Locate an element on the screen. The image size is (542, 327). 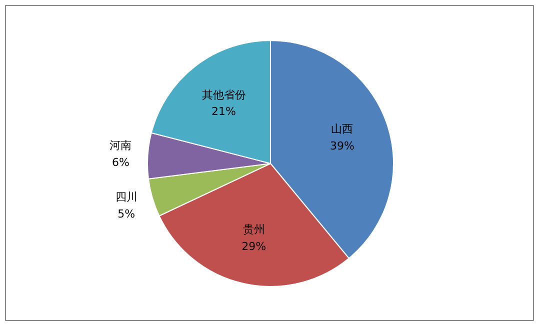
slice-label: 四川 is located at coordinates (126, 197).